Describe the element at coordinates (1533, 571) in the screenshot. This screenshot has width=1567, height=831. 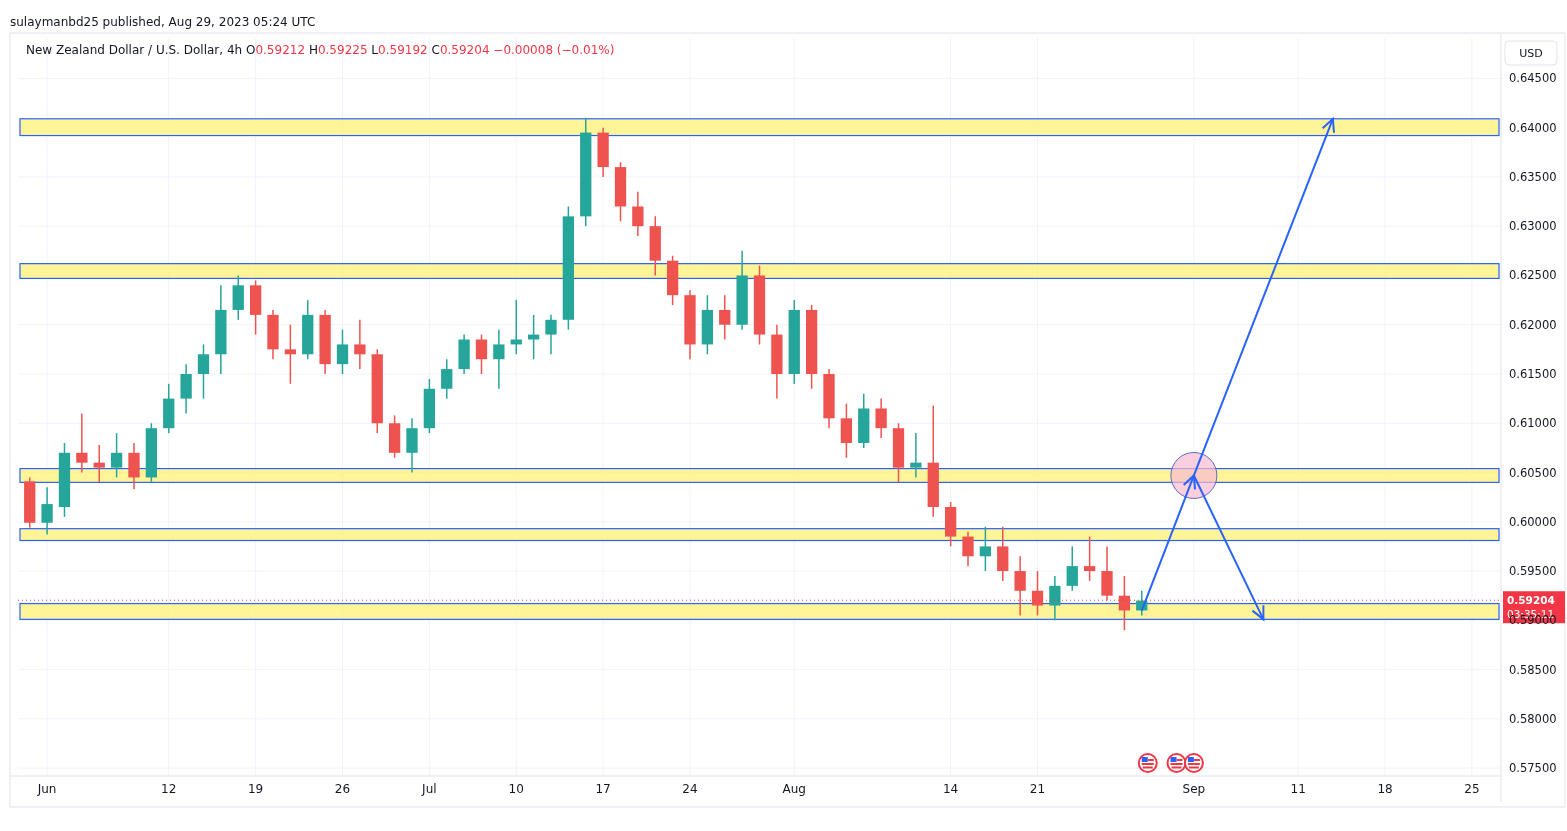
I see `y-tick-label: 0.59500` at that location.